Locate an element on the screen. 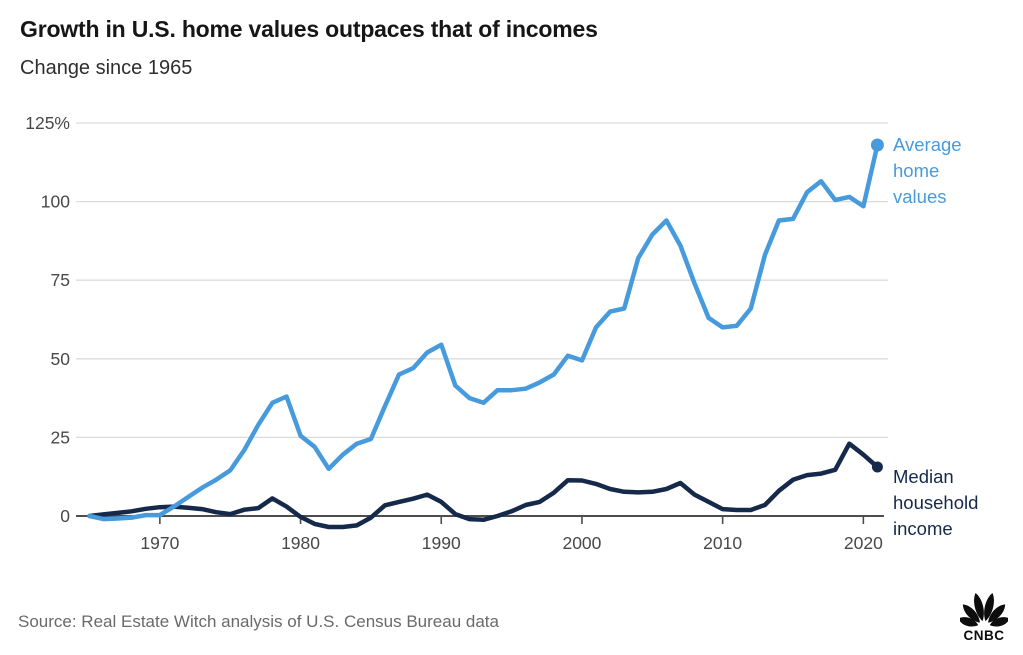 The height and width of the screenshot is (655, 1023). y-tick-label-75: 75 is located at coordinates (60, 280).